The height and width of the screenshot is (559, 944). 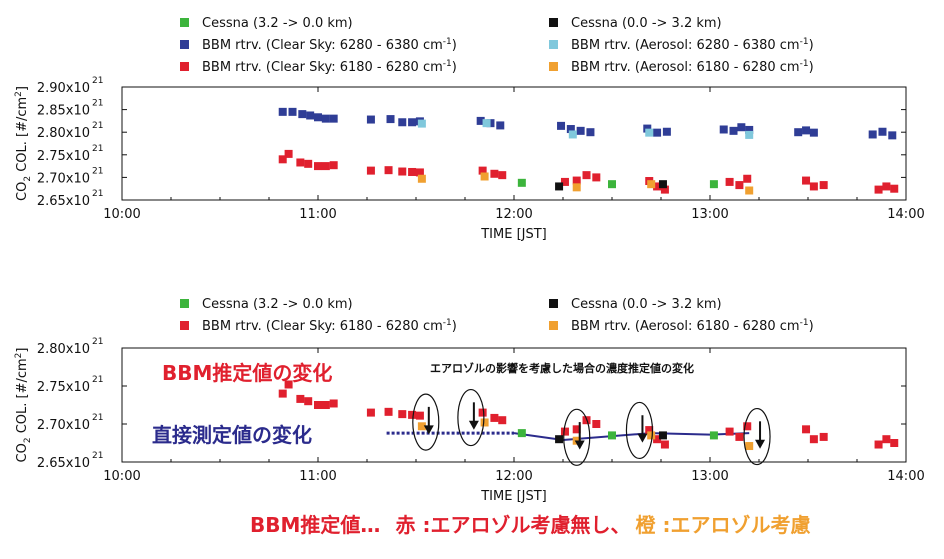 What do you see at coordinates (63, 111) in the screenshot?
I see `y-tick-label: 2.85x10` at bounding box center [63, 111].